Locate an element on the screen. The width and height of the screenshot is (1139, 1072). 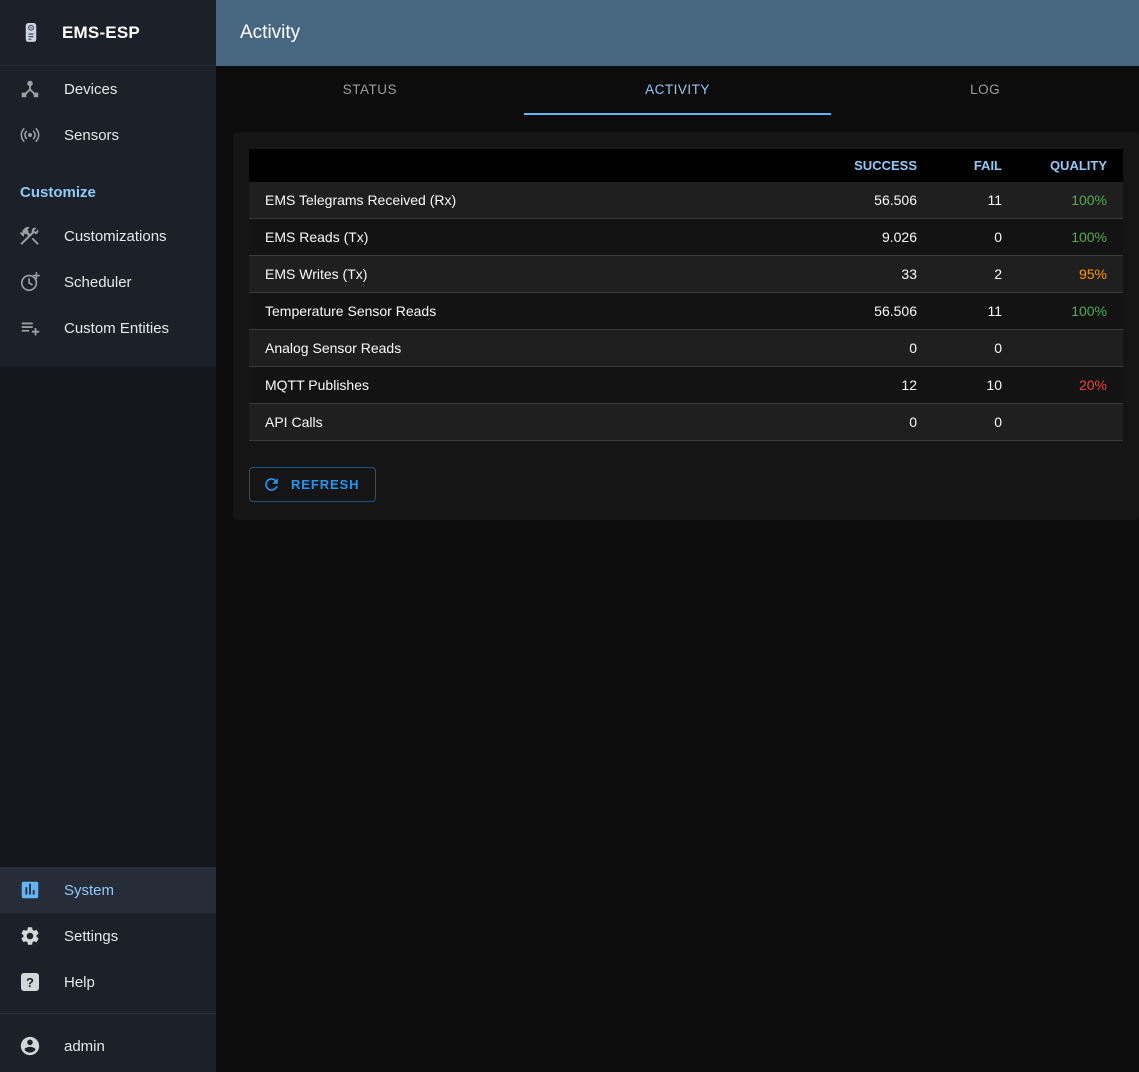
metric-name: Temperature Sensor Reads is located at coordinates (526, 311).